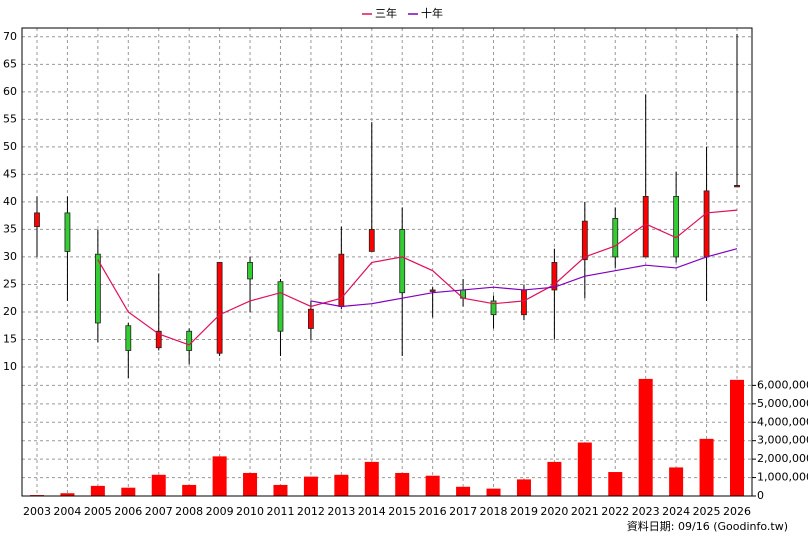 Image resolution: width=808 pixels, height=540 pixels. Describe the element at coordinates (311, 511) in the screenshot. I see `x-tick-label: 2012` at that location.